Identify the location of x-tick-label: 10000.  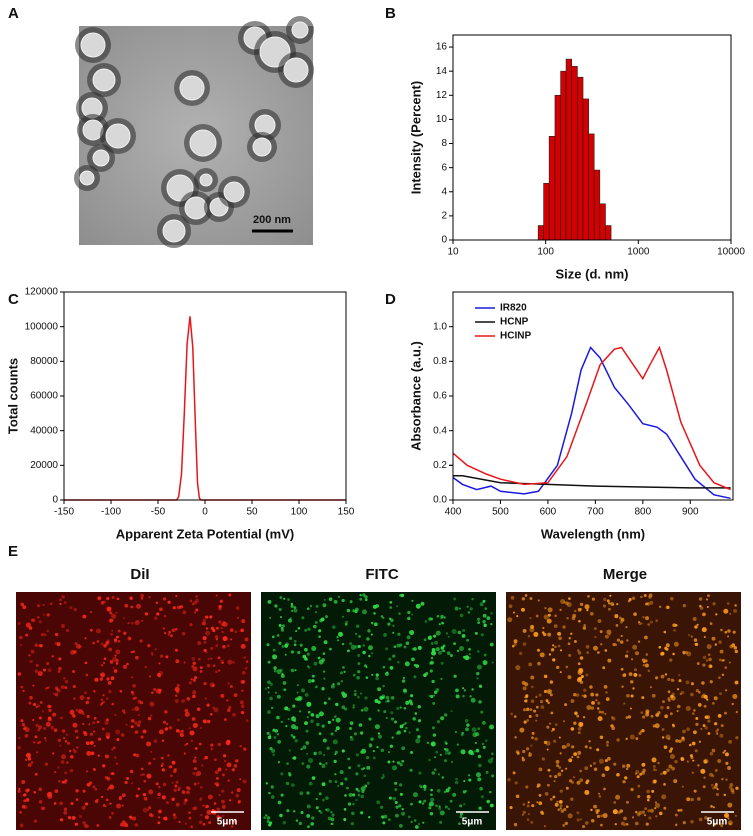
(731, 252).